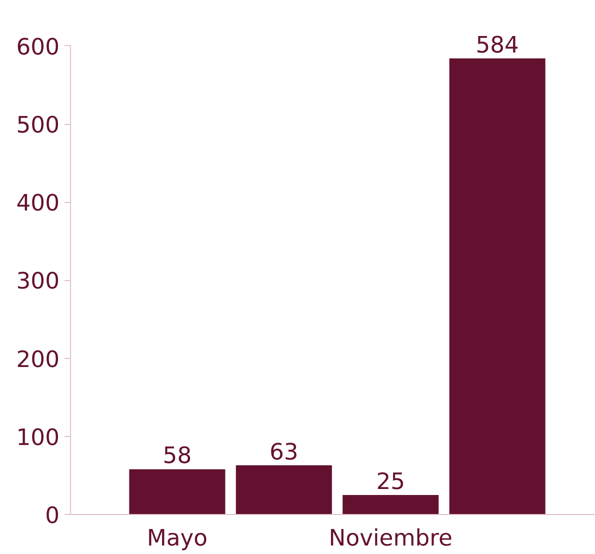 The width and height of the screenshot is (595, 554). I want to click on data-label: 25, so click(391, 481).